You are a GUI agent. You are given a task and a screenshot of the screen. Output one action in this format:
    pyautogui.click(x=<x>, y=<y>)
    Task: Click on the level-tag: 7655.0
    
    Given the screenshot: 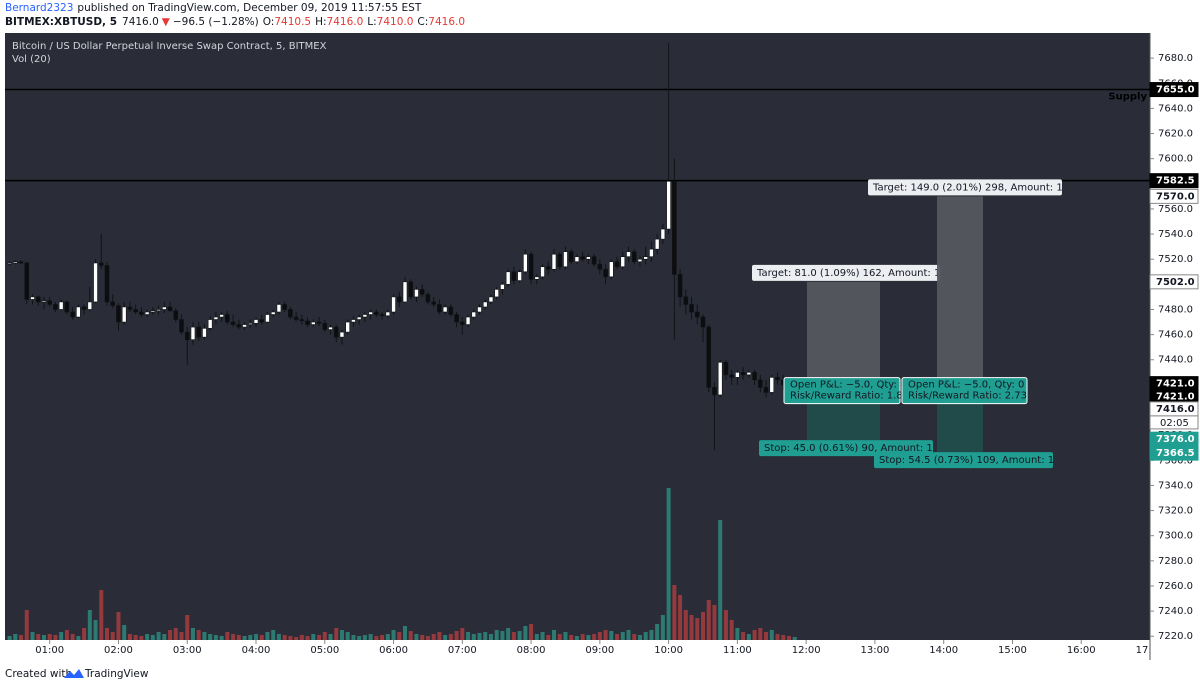 What is the action you would take?
    pyautogui.click(x=1175, y=90)
    